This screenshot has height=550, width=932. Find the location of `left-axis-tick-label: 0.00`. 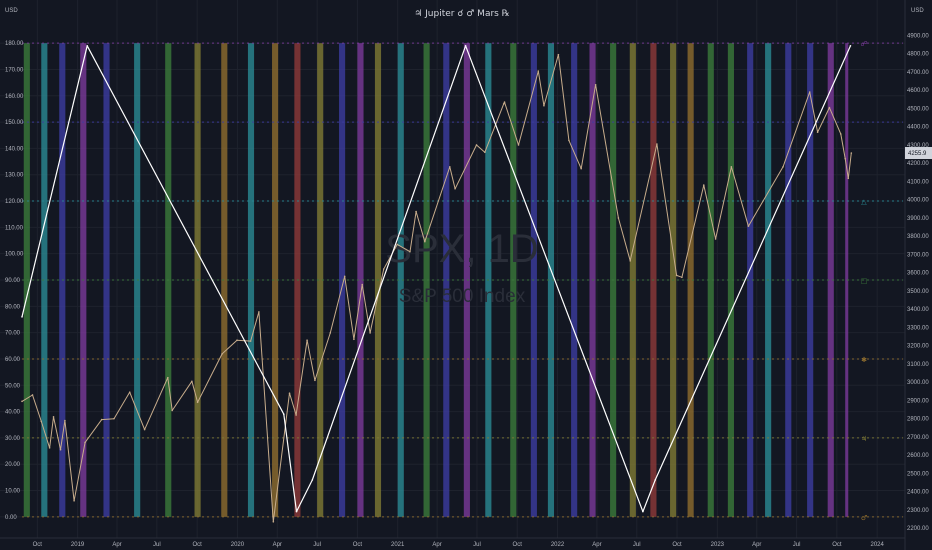

left-axis-tick-label: 0.00 is located at coordinates (11, 518).